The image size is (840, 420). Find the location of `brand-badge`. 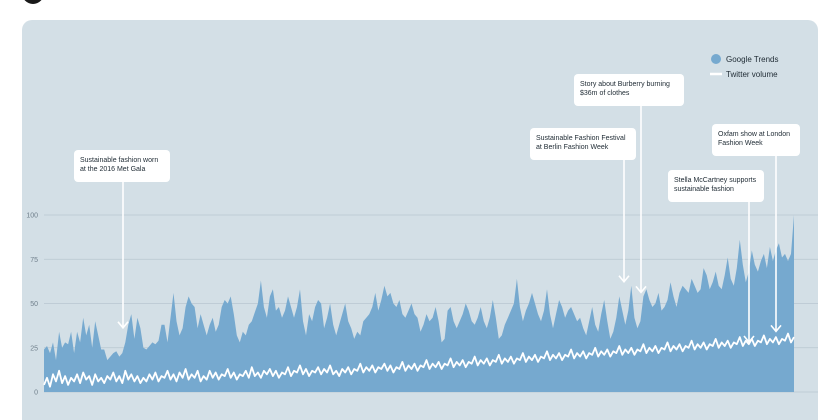

brand-badge is located at coordinates (33, 2).